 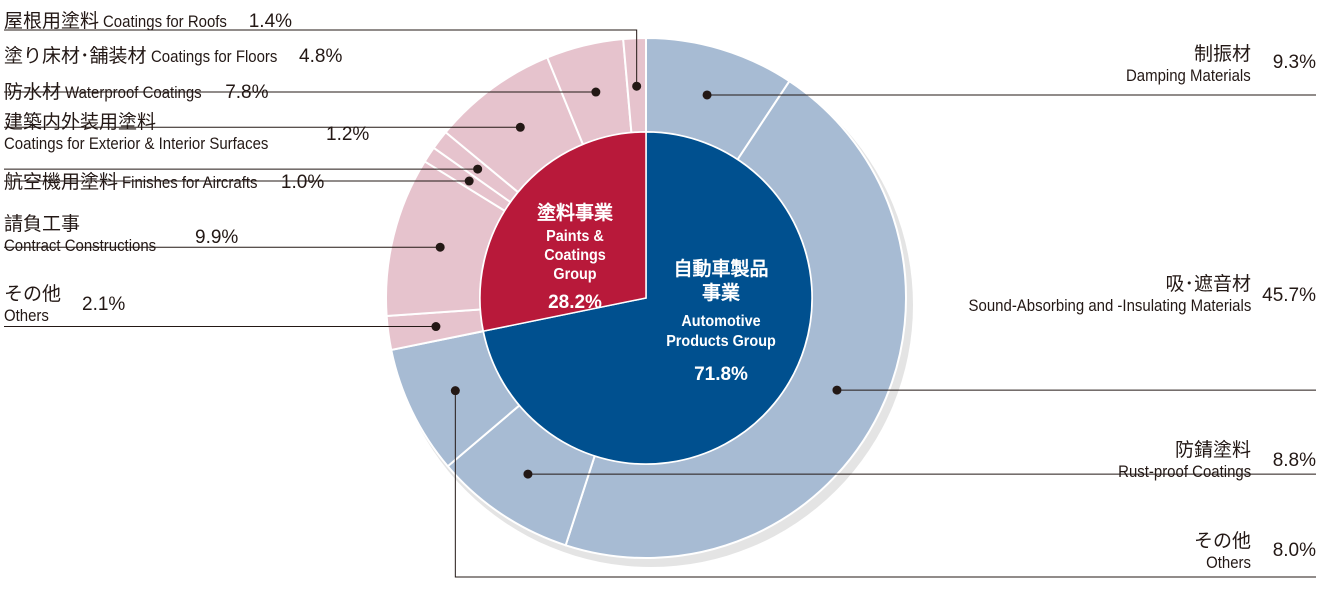 I want to click on label-floors-ja: 塗り床材･舗装材, so click(x=75, y=56).